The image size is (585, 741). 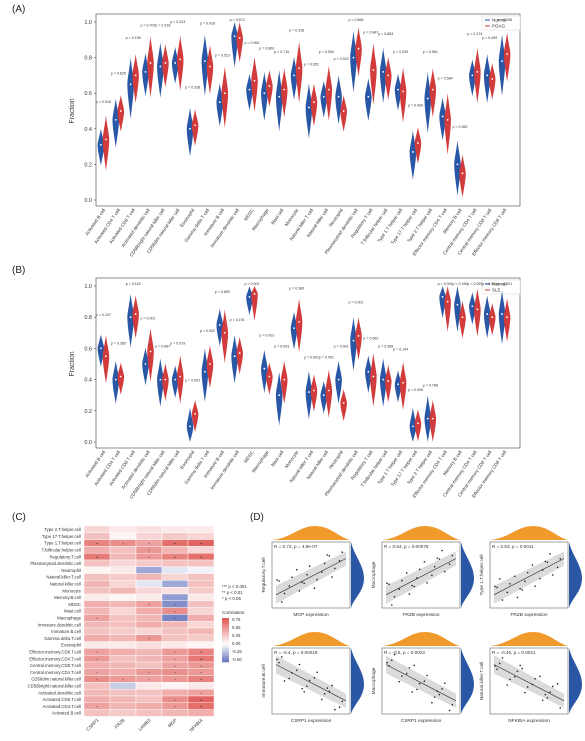 What do you see at coordinates (72, 611) in the screenshot?
I see `heatmap-row-label: Mast.cell` at bounding box center [72, 611].